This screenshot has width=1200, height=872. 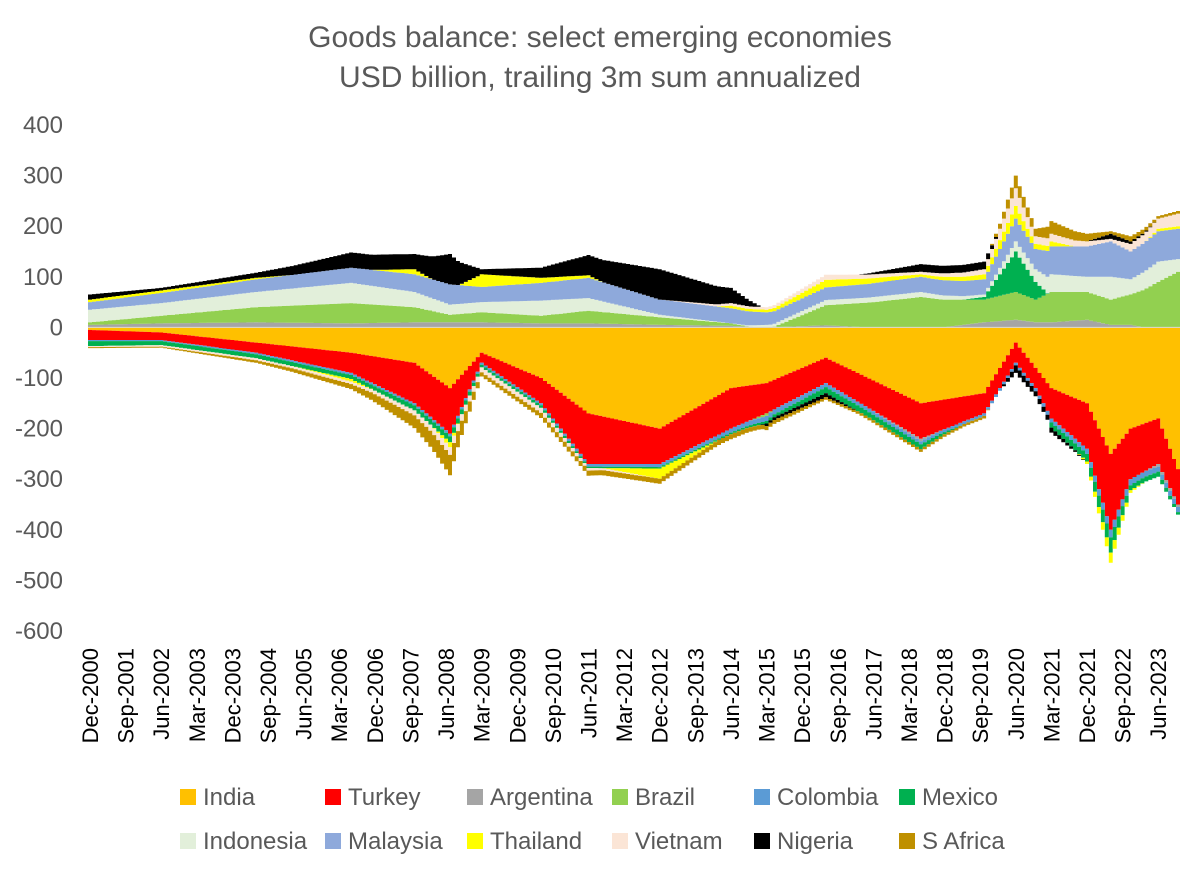 What do you see at coordinates (553, 695) in the screenshot?
I see `x-tick-label: Sep-2010` at bounding box center [553, 695].